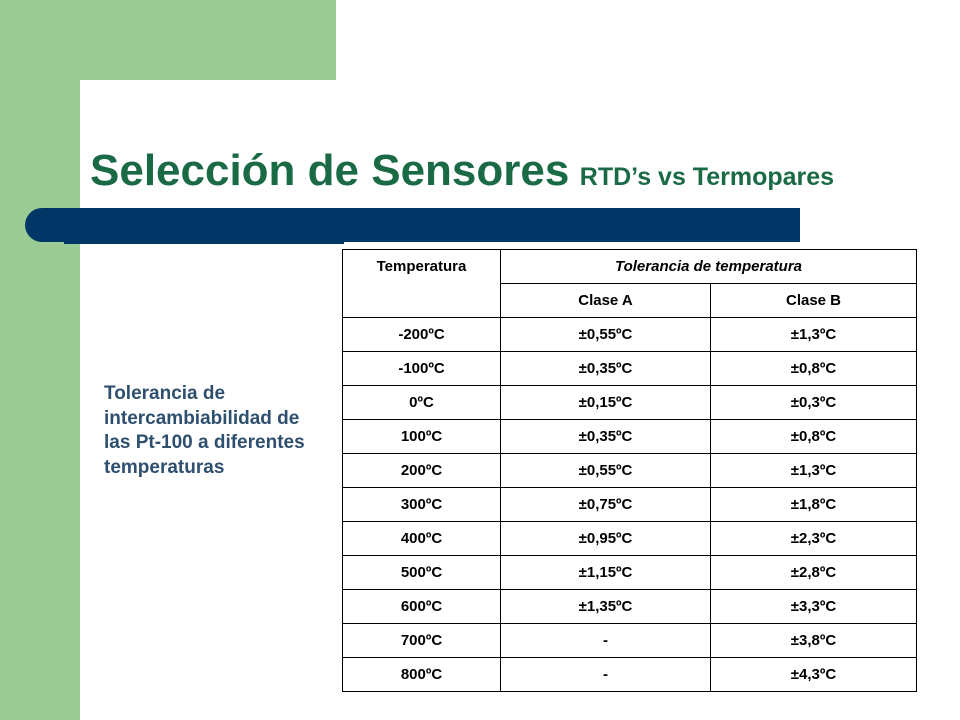 This screenshot has height=720, width=960. What do you see at coordinates (421, 368) in the screenshot?
I see `temp-cell: -100ºC` at bounding box center [421, 368].